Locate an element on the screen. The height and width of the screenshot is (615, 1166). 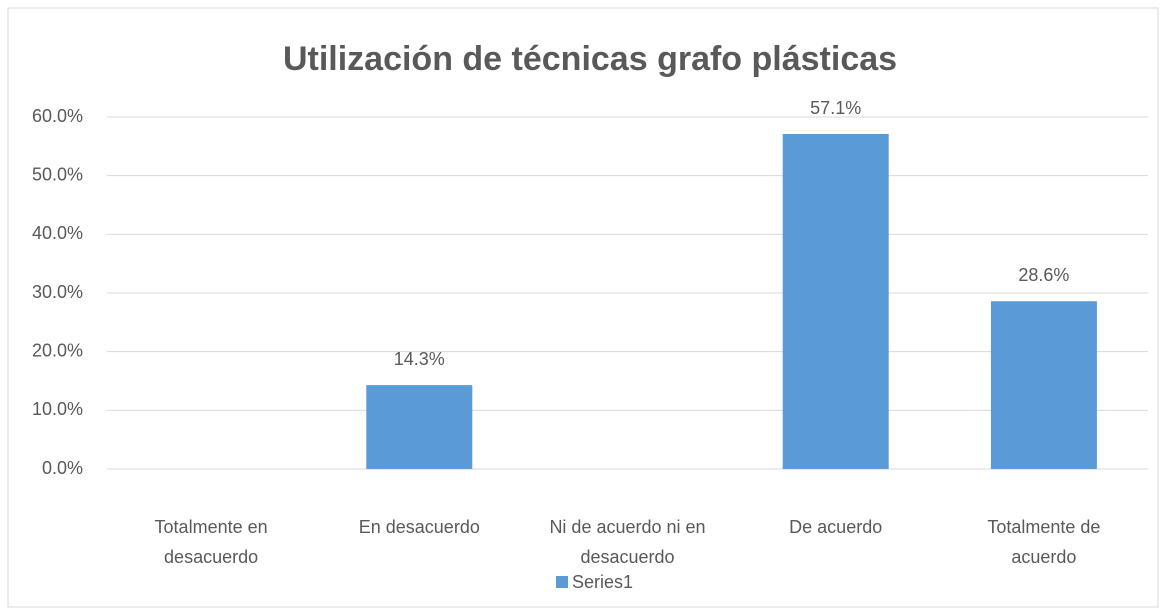
data-label: 28.6% is located at coordinates (1043, 275).